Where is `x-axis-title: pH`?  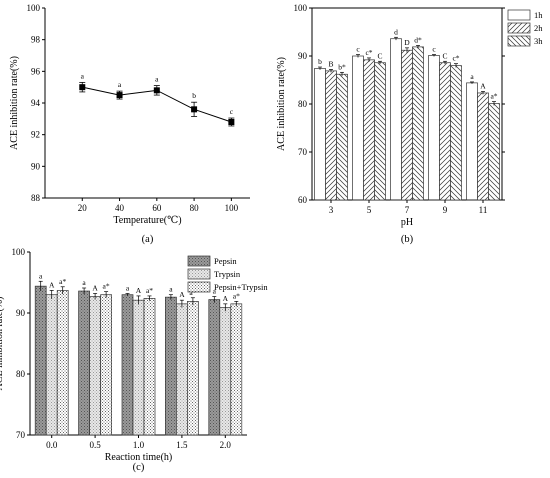
x-axis-title: pH is located at coordinates (407, 222).